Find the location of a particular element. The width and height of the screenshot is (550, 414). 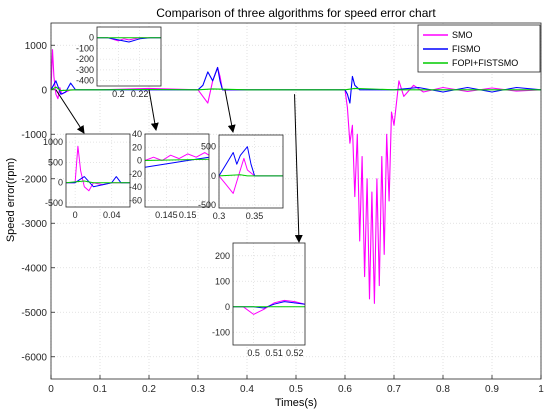

inset-y-tick-label: -400 is located at coordinates (85, 81).